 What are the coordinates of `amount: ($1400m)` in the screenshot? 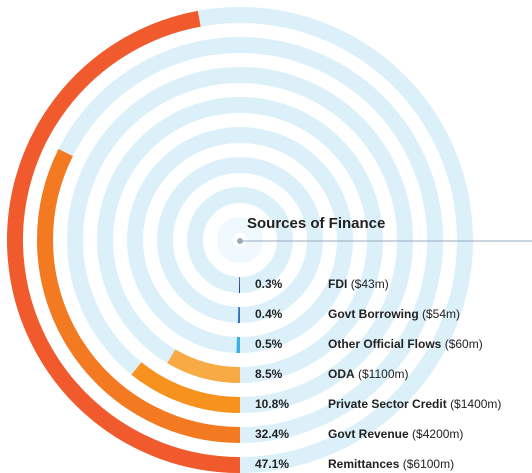 It's located at (475, 404).